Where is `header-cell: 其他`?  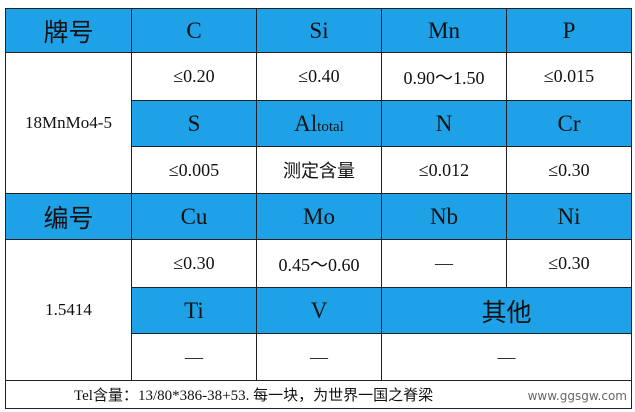
header-cell: 其他 is located at coordinates (506, 310).